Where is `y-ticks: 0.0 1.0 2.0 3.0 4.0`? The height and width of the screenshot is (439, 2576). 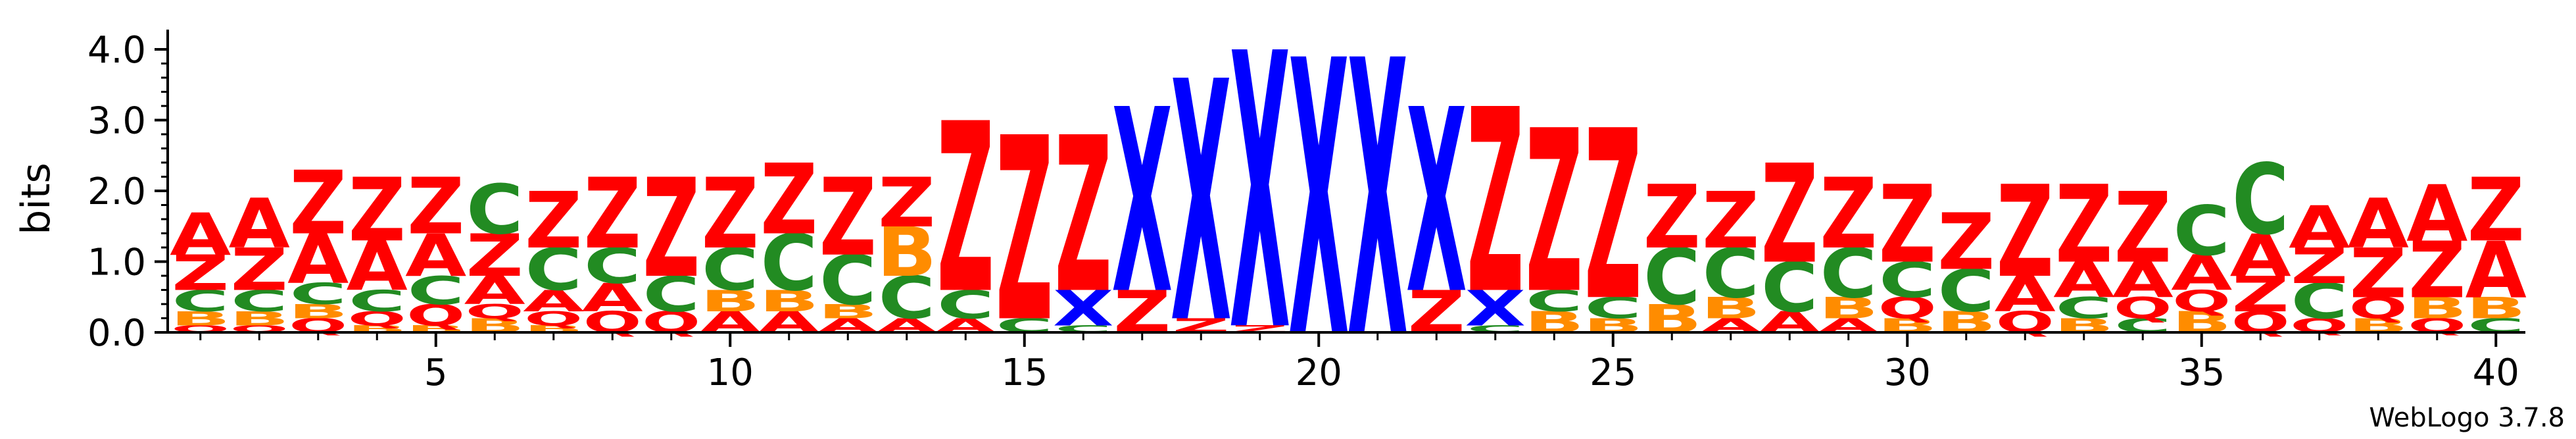
y-ticks: 0.0 1.0 2.0 3.0 4.0 is located at coordinates (128, 192).